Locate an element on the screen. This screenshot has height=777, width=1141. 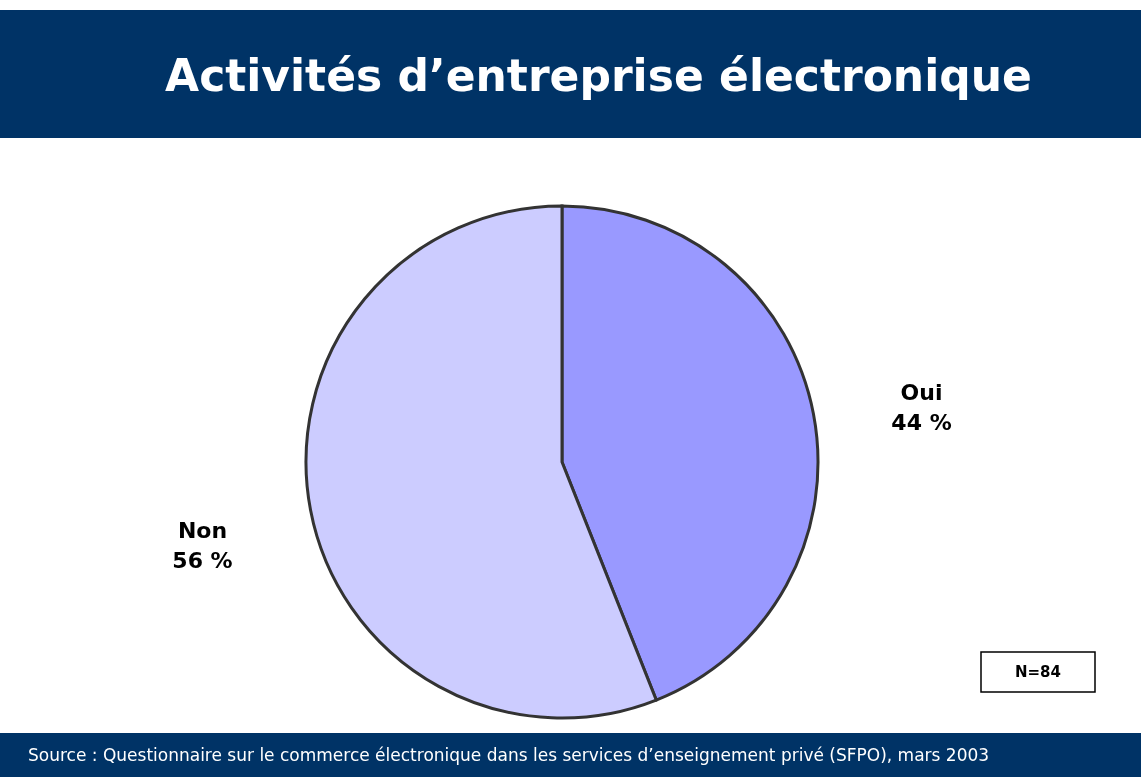
chart-title: Activités d’entreprise électronique is located at coordinates (598, 75).